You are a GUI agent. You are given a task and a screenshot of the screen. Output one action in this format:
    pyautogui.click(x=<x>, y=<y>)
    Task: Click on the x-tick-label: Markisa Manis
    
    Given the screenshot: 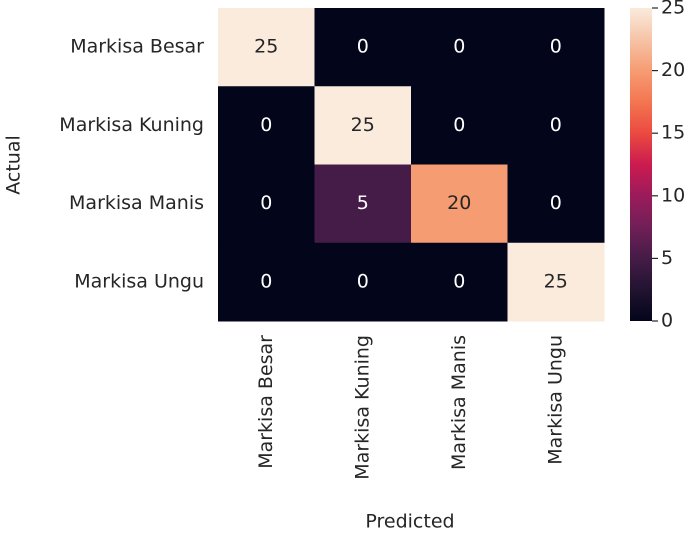 What is the action you would take?
    pyautogui.click(x=459, y=402)
    